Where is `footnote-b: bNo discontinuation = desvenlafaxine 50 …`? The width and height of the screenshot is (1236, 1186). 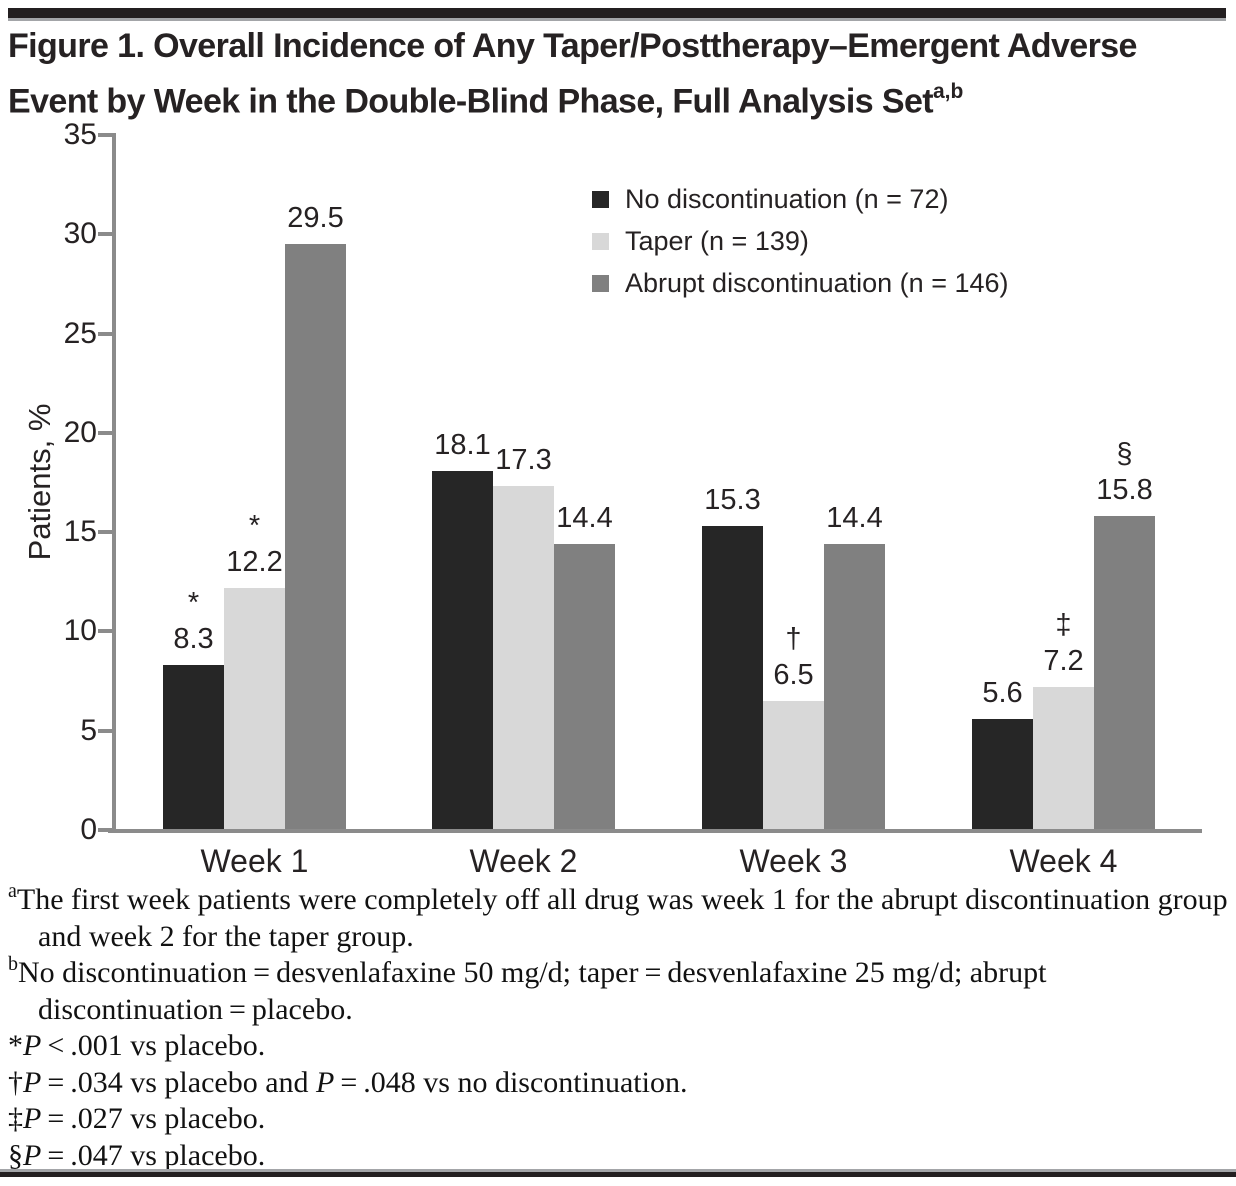 footnote-b: bNo discontinuation = desvenlafaxine 50 … is located at coordinates (619, 990).